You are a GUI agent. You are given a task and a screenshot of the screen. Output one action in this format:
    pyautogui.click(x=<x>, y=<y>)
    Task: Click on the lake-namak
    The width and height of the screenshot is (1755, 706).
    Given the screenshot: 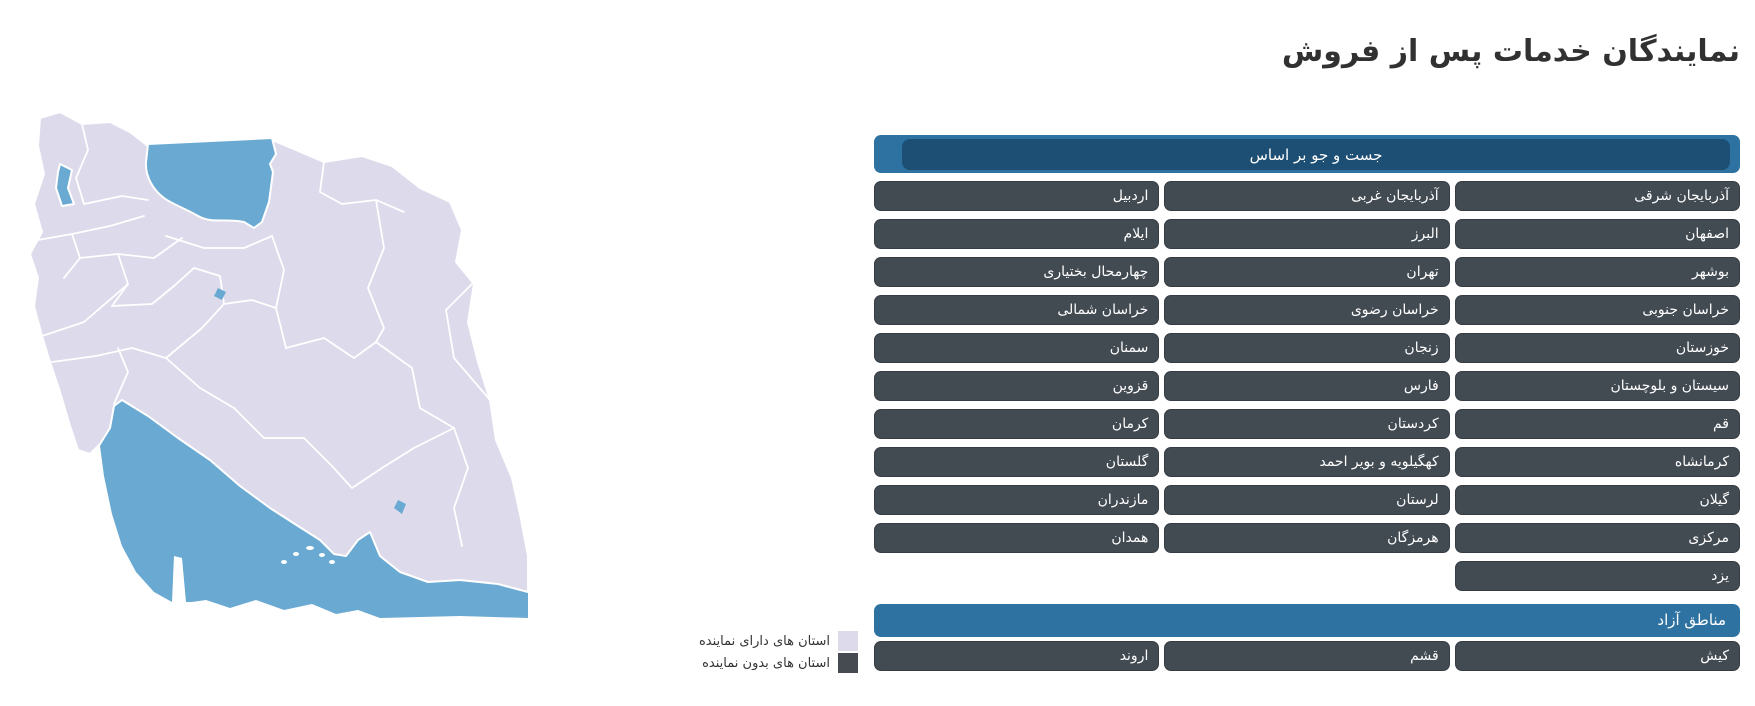 What is the action you would take?
    pyautogui.click(x=220, y=294)
    